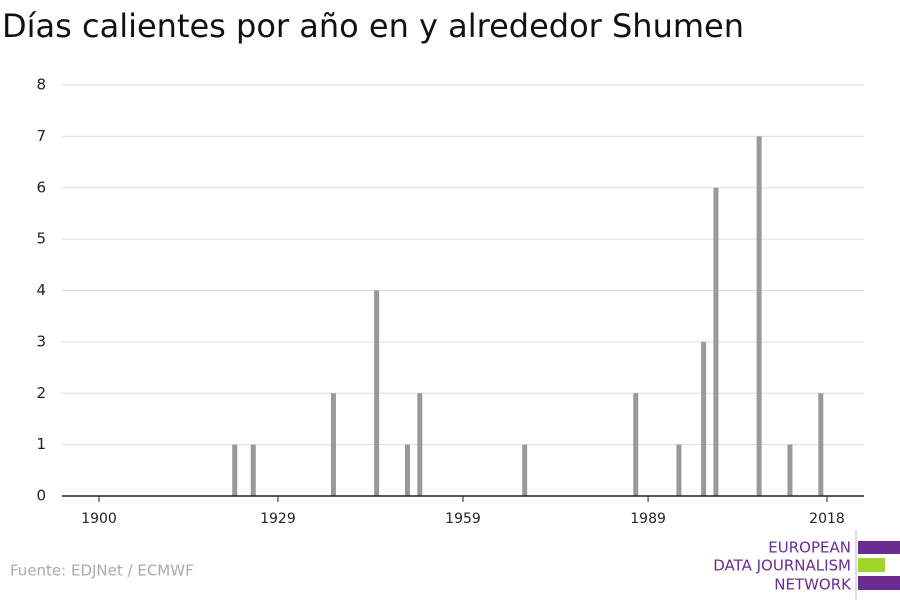 The width and height of the screenshot is (900, 600). What do you see at coordinates (41, 496) in the screenshot?
I see `y-tick-label: 0` at bounding box center [41, 496].